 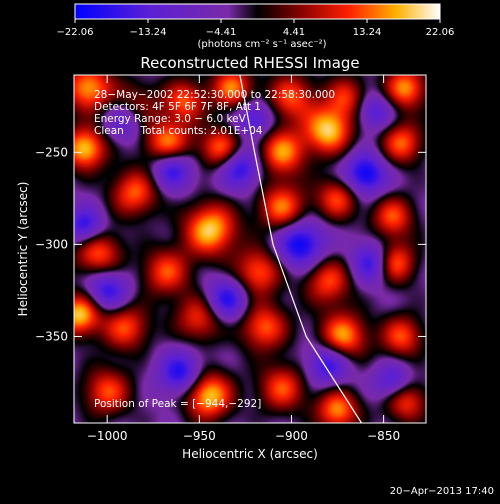 I want to click on peak-position-label: Position of Peak = [−944,−292], so click(x=177, y=404).